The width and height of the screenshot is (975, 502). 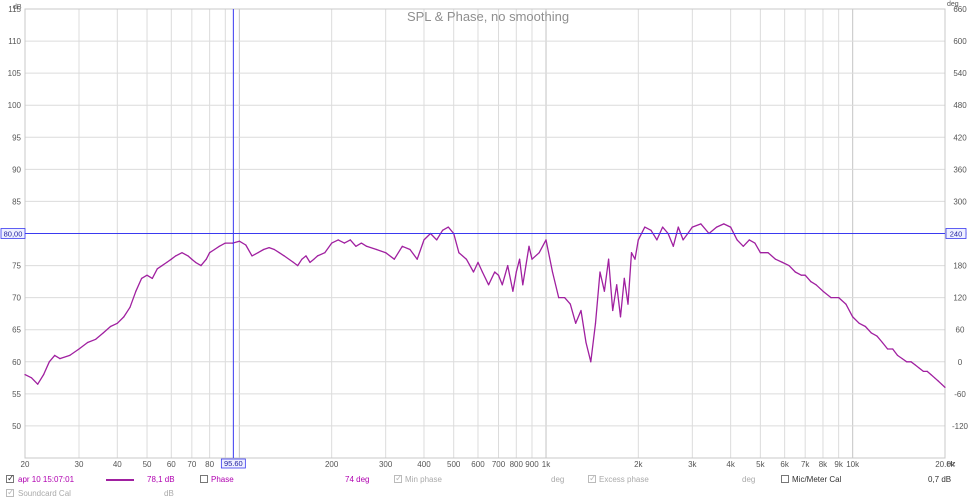 What do you see at coordinates (16, 201) in the screenshot?
I see `y-tick-label: 85` at bounding box center [16, 201].